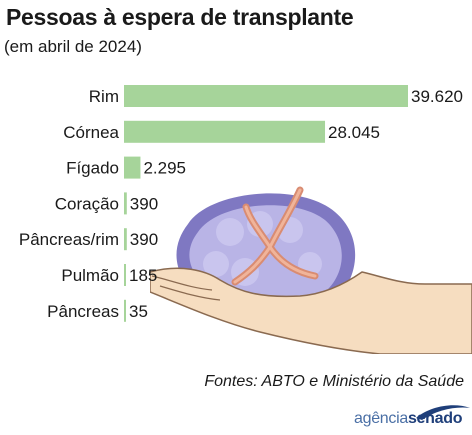  I want to click on chart-title: Pessoas à espera de transplante, so click(180, 17).